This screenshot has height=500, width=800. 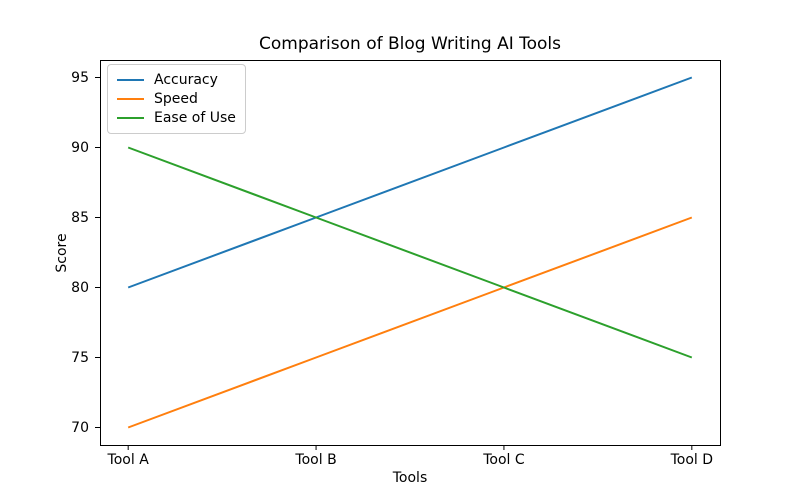 I want to click on legend-label: Accuracy, so click(x=186, y=80).